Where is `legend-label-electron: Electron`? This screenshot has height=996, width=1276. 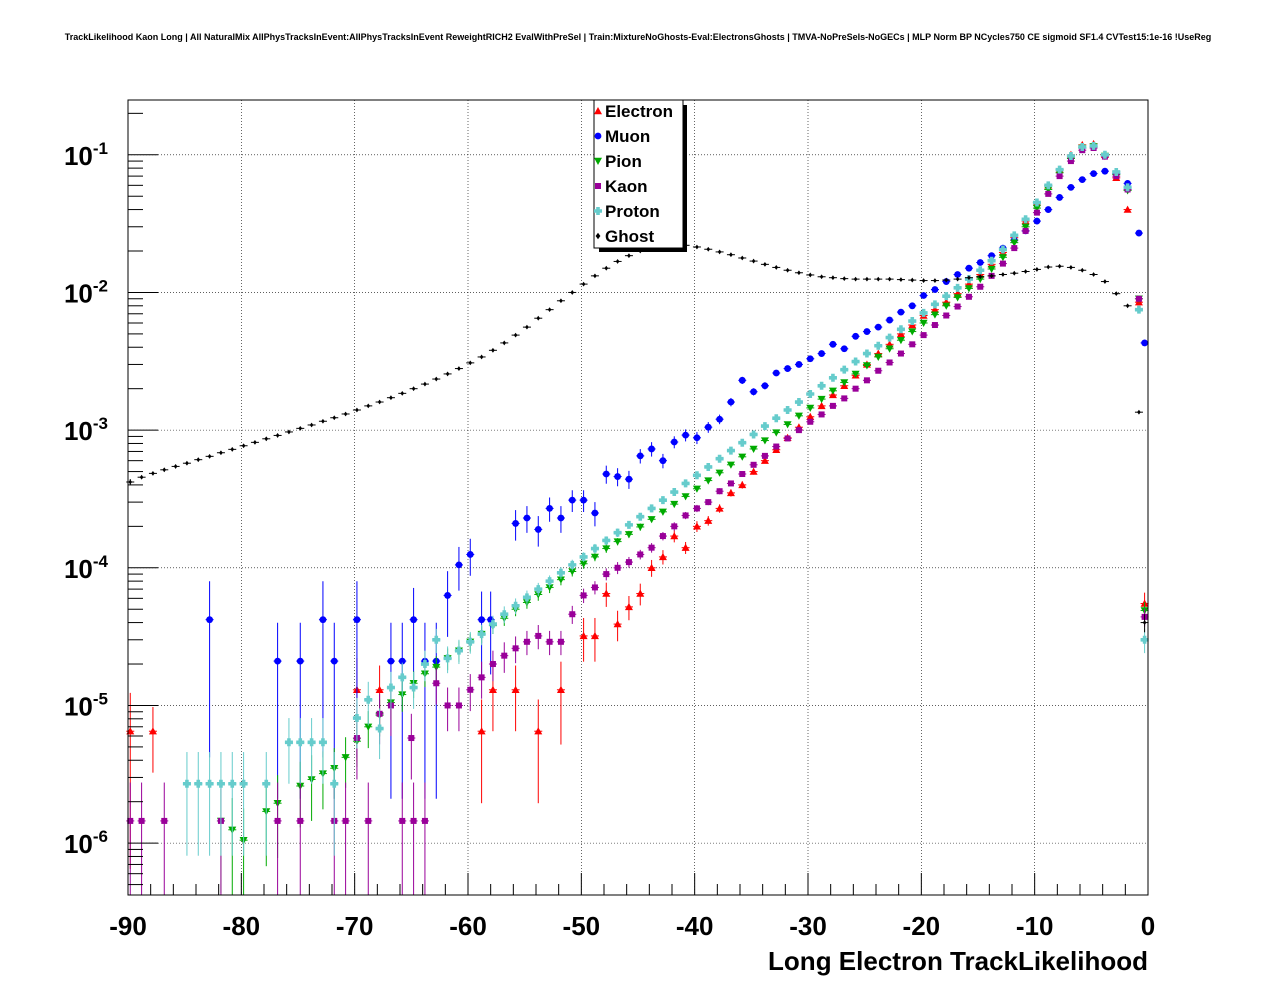
legend-label-electron: Electron is located at coordinates (639, 111).